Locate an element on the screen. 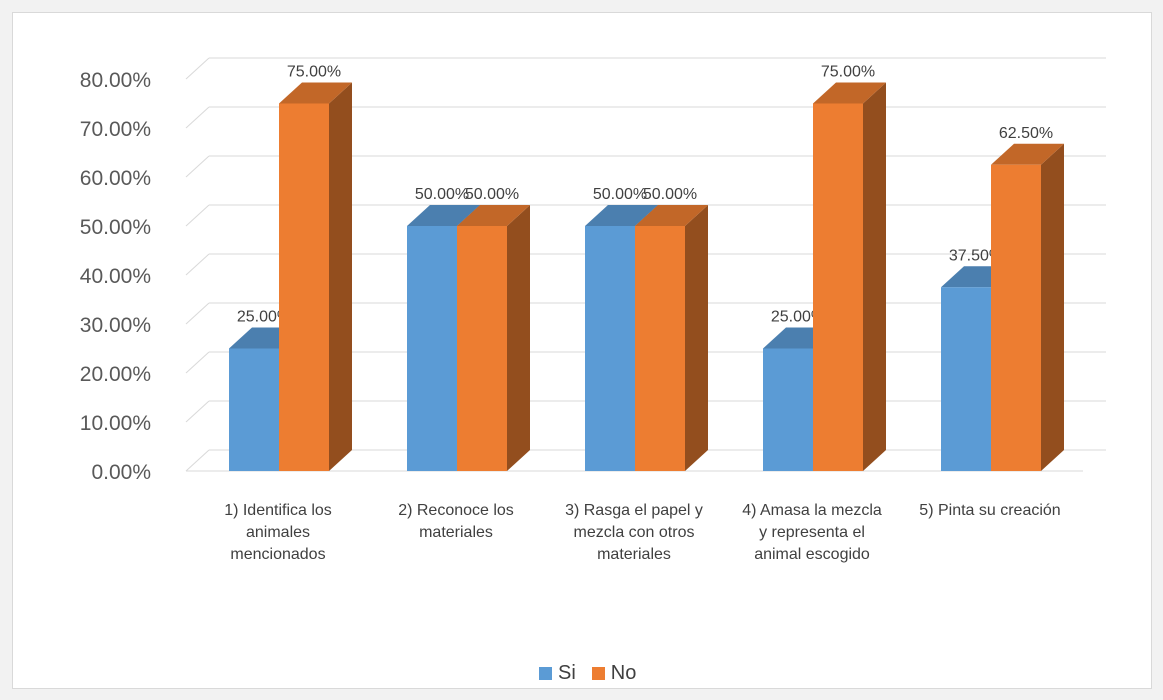  data-label-si-4: 25.00% is located at coordinates (798, 317).